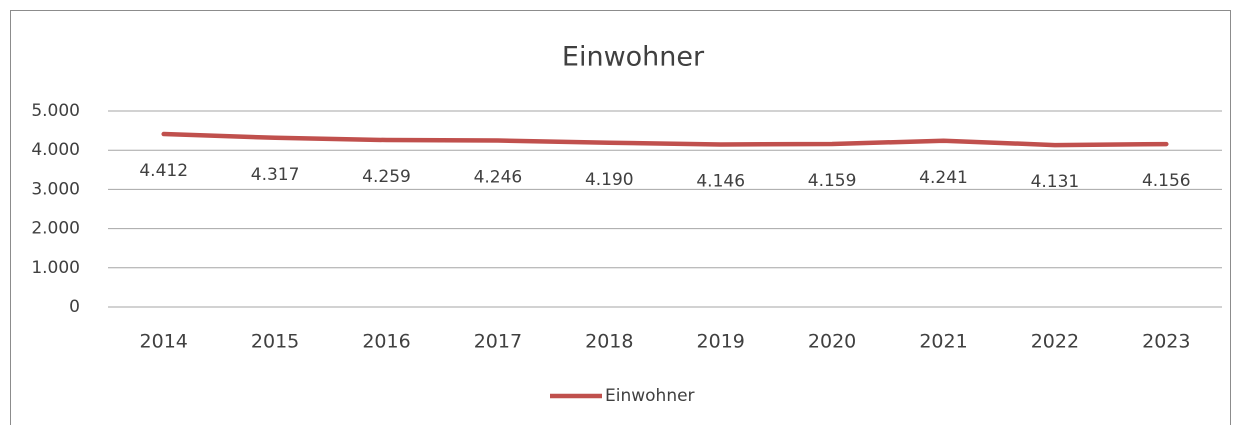 This screenshot has height=425, width=1242. I want to click on data-label: 4.156, so click(1166, 181).